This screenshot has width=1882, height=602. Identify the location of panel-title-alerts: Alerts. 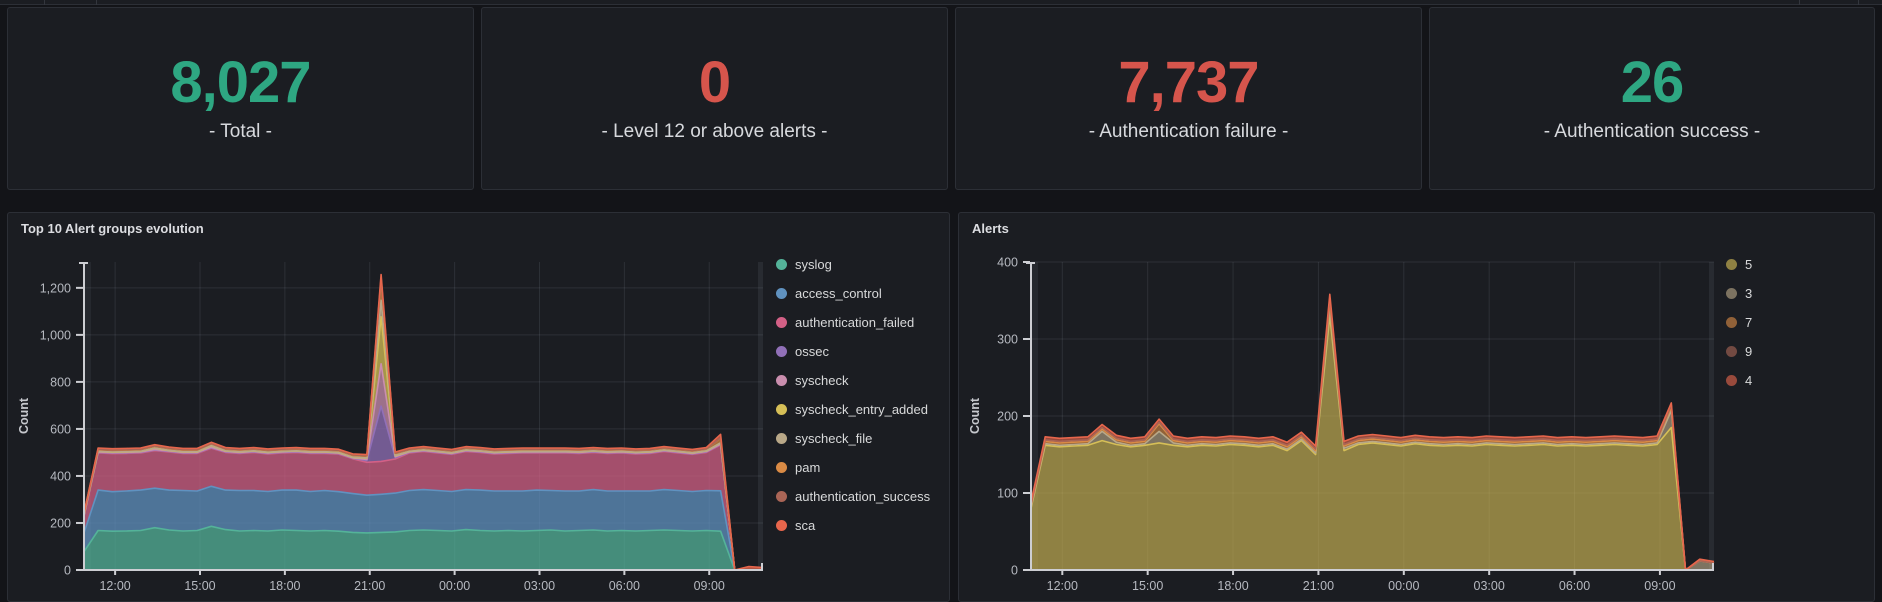
(990, 228).